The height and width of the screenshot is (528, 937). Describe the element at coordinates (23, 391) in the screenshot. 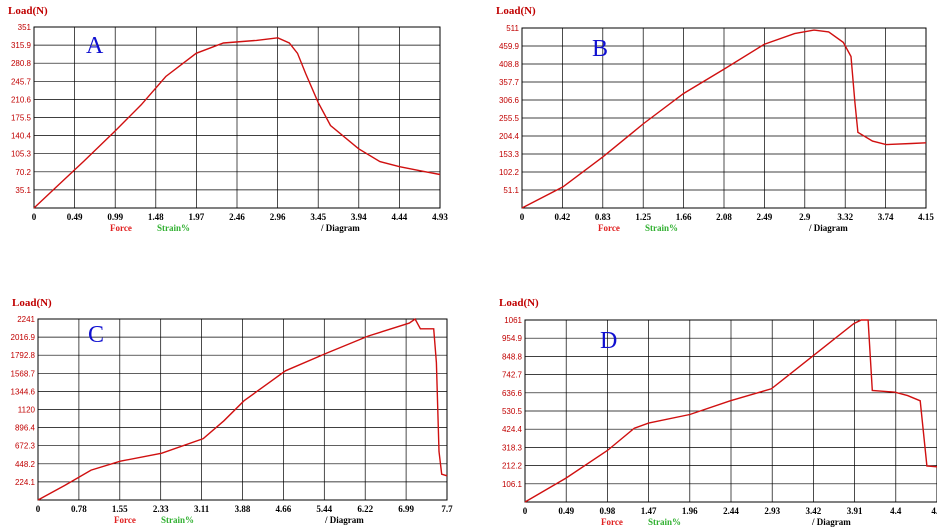

I see `y-tick-label: 1344.6` at that location.